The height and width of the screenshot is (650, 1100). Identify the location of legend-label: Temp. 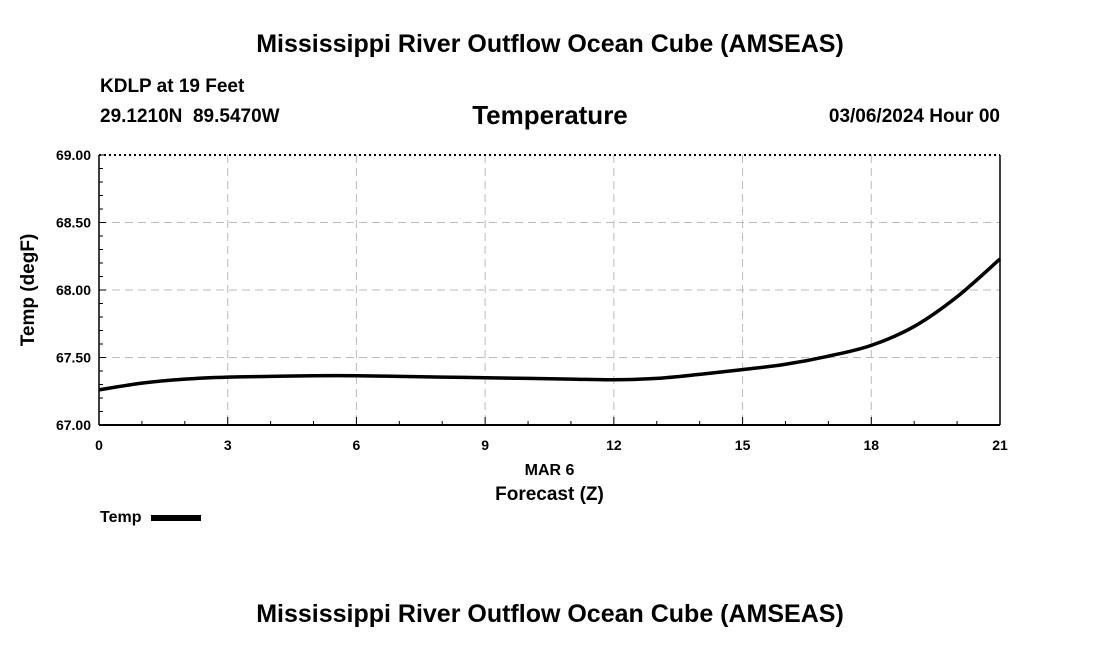
(121, 517).